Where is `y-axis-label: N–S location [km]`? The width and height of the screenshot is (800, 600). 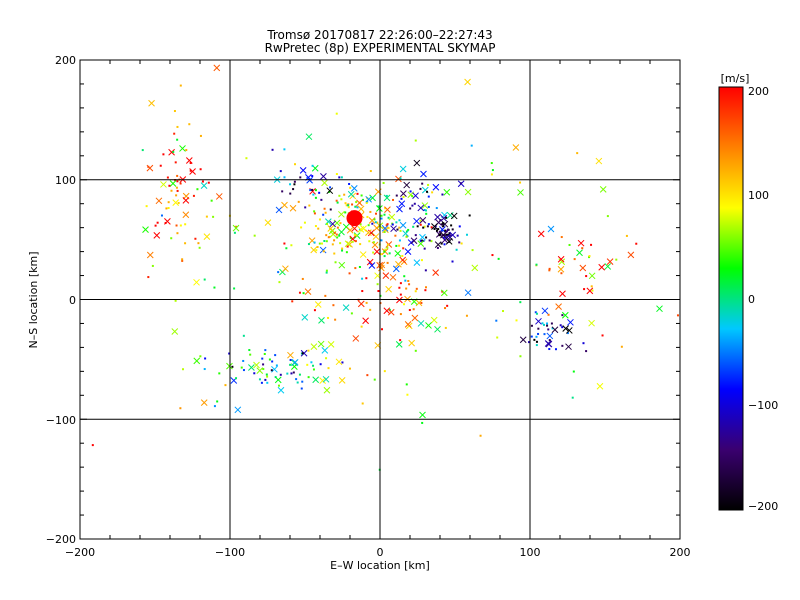
y-axis-label: N–S location [km] is located at coordinates (33, 299).